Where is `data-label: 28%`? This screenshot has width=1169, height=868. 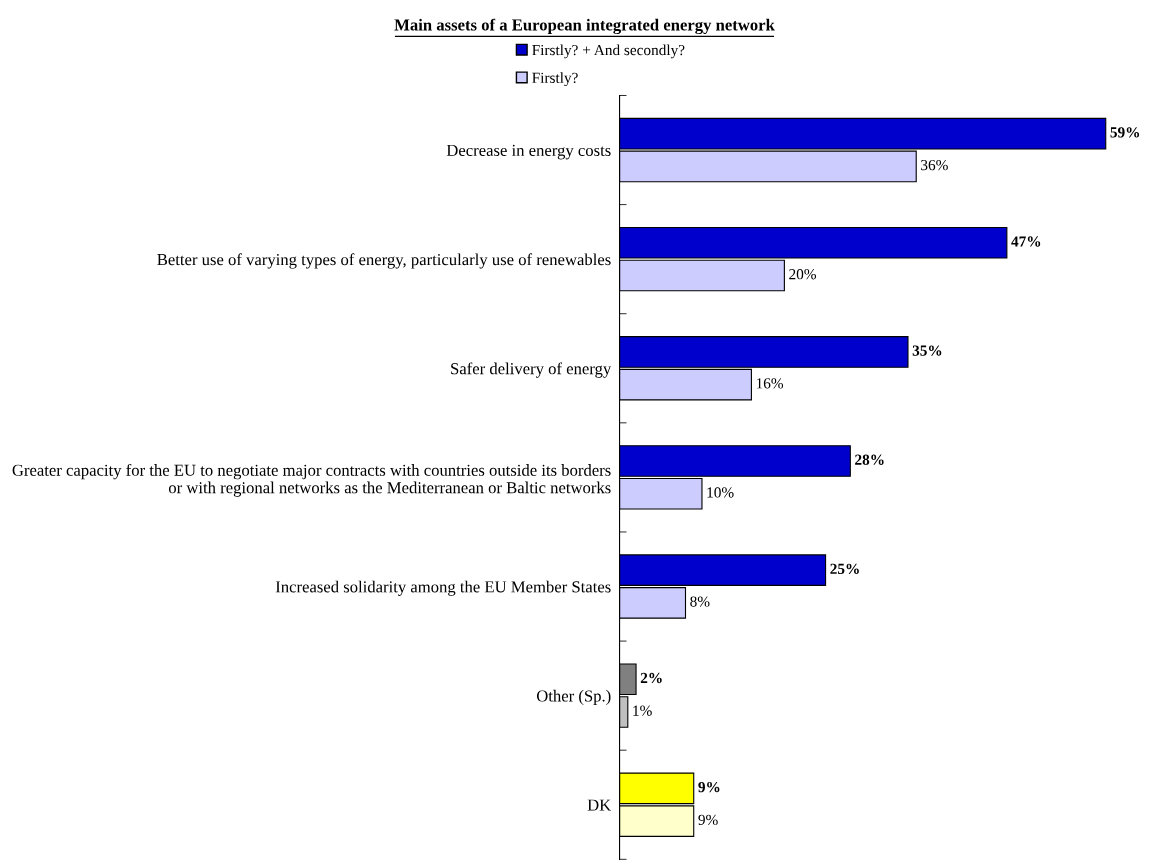 data-label: 28% is located at coordinates (869, 459).